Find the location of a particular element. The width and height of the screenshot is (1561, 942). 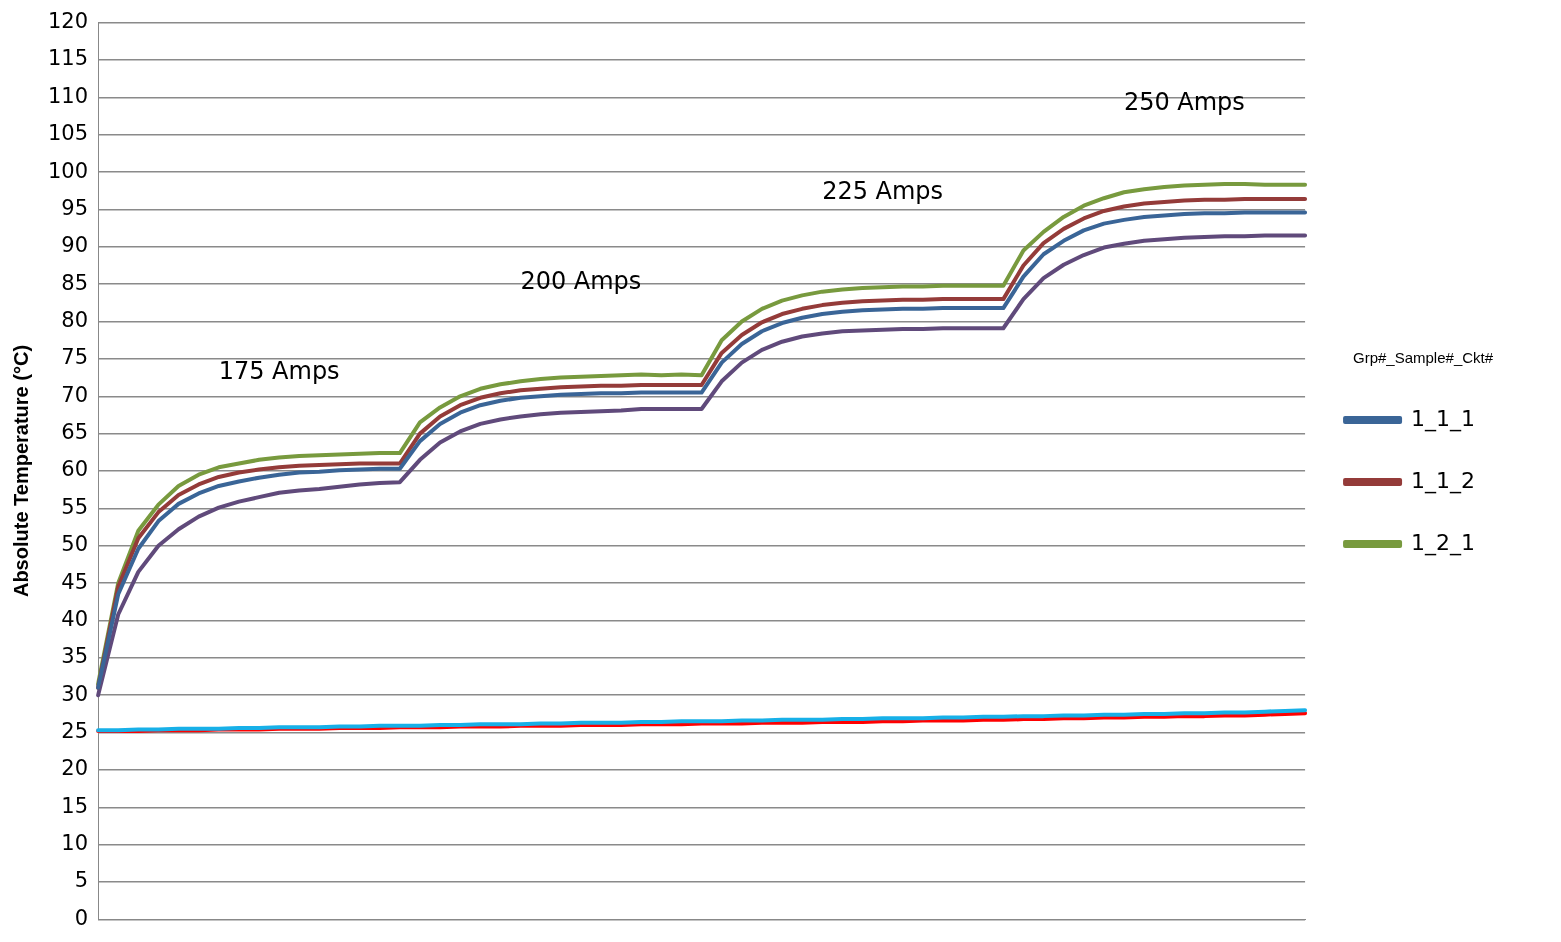

annotation: 175 Amps is located at coordinates (279, 370).